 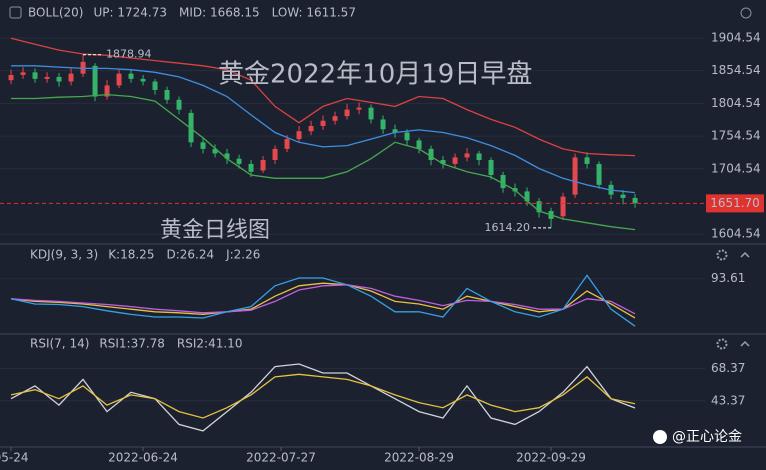 What do you see at coordinates (551, 458) in the screenshot?
I see `x-tick-label: 2022-09-29` at bounding box center [551, 458].